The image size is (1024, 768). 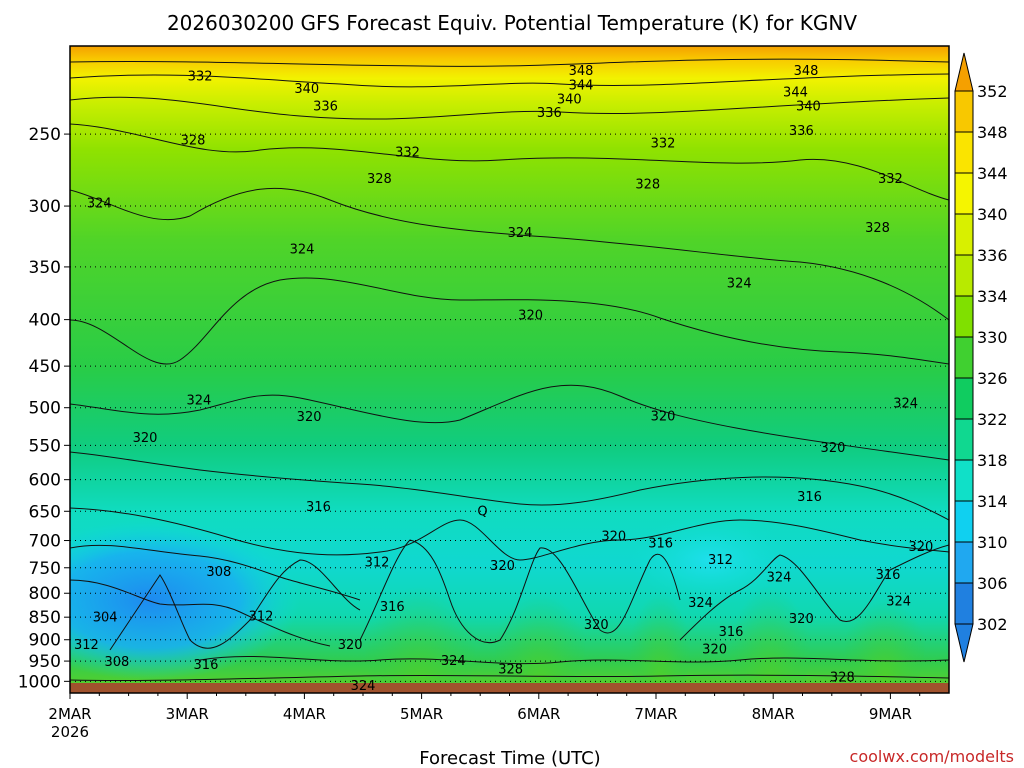 What do you see at coordinates (45, 446) in the screenshot?
I see `y-tick-label: 550` at bounding box center [45, 446].